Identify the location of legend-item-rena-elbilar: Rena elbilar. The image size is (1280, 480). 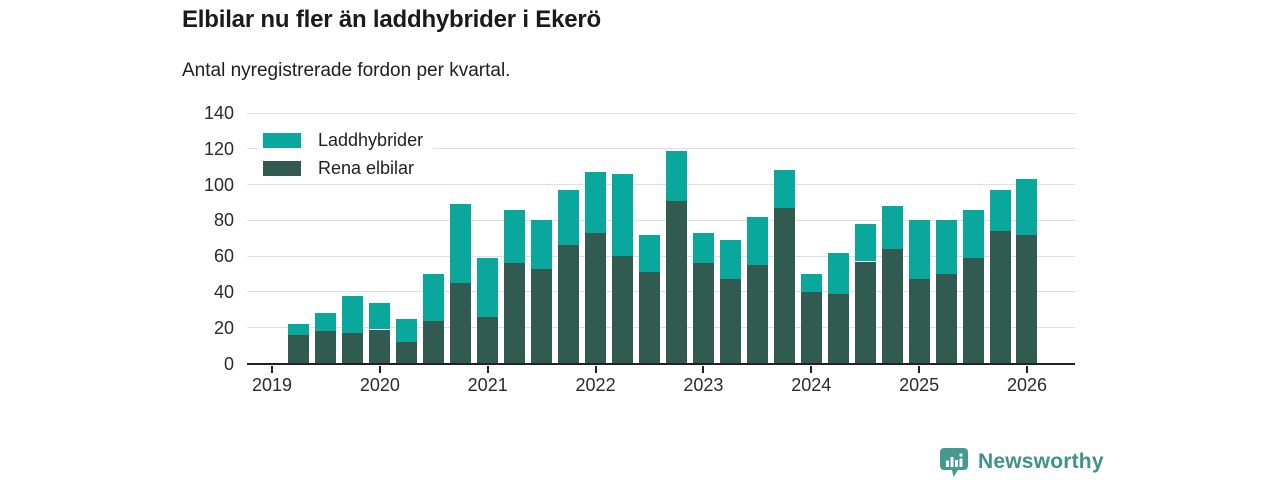
(343, 168).